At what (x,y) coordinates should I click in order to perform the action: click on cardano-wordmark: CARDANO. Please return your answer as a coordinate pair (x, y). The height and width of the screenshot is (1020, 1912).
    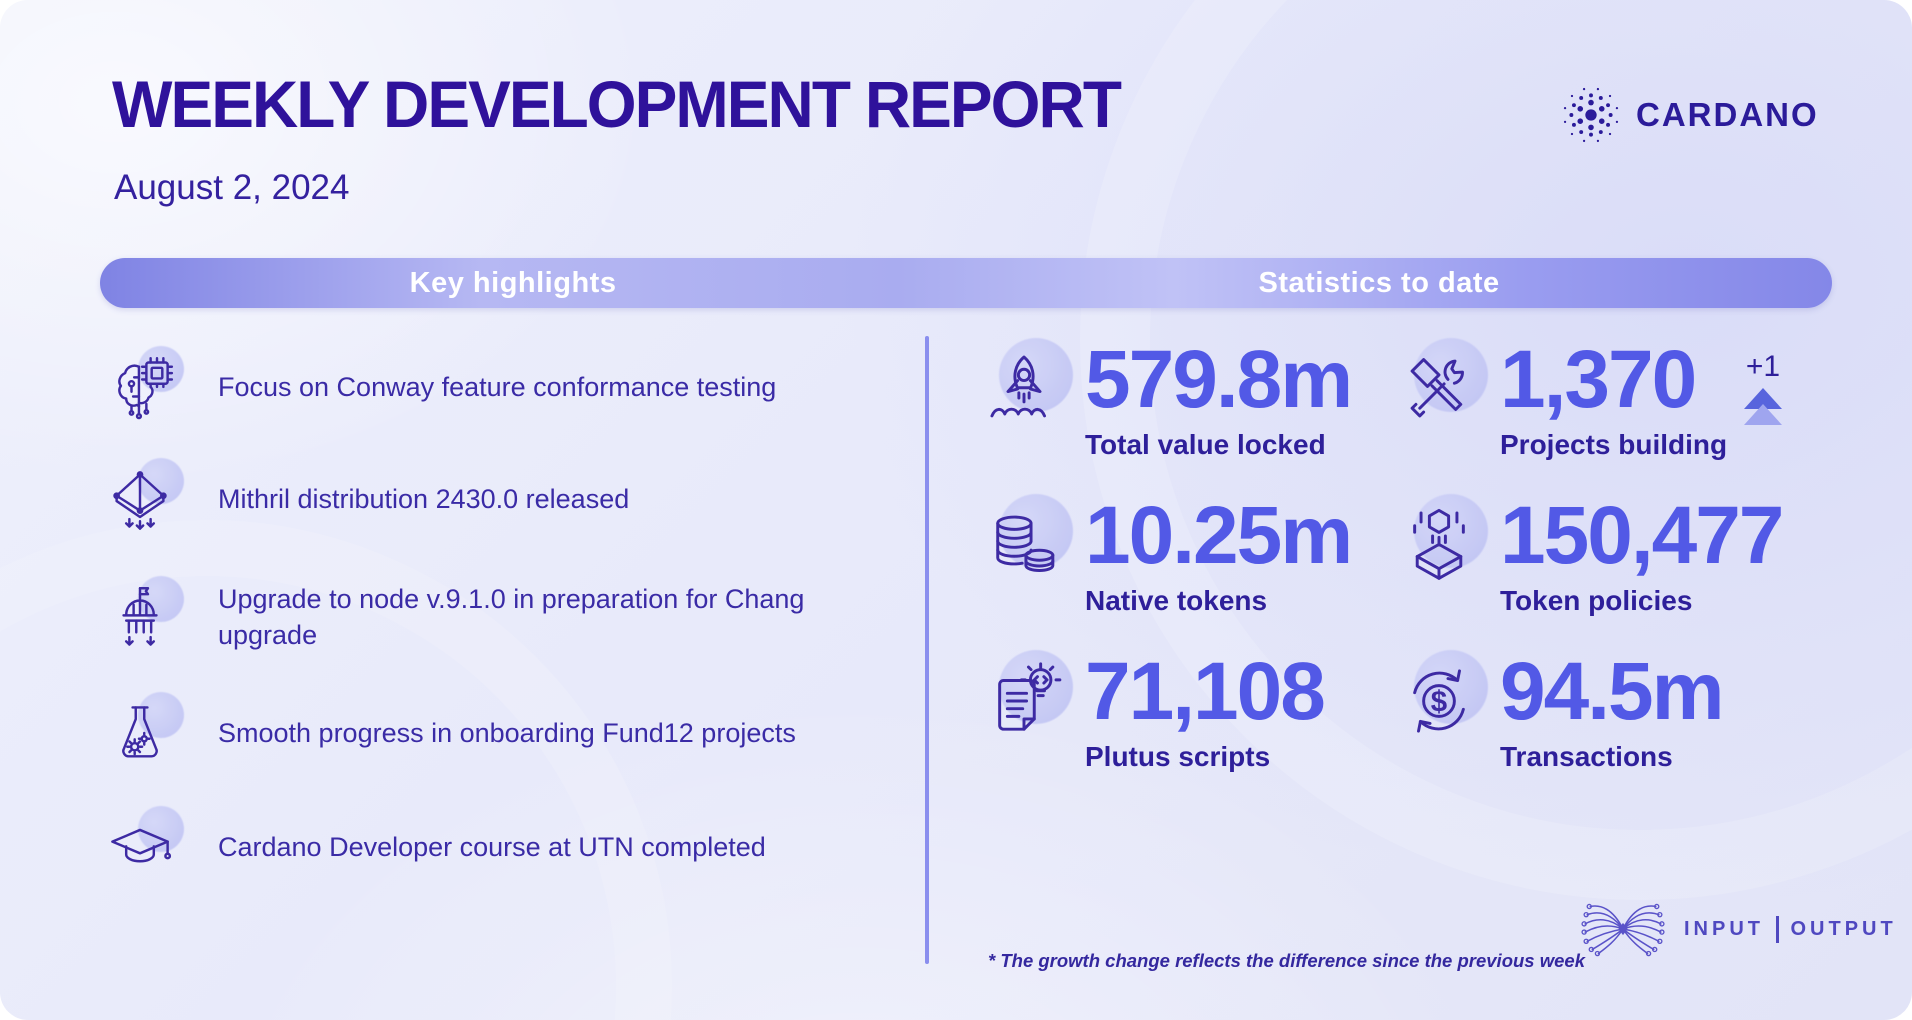
    Looking at the image, I should click on (1727, 114).